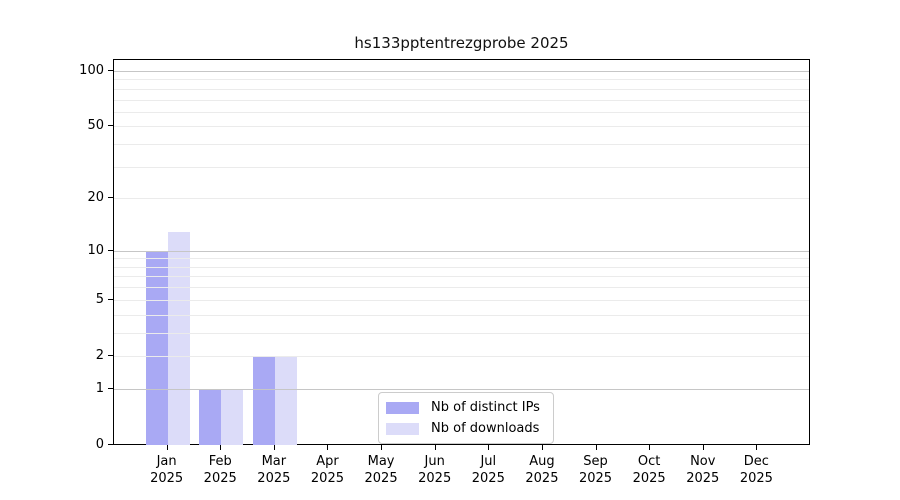 The image size is (900, 500). What do you see at coordinates (220, 461) in the screenshot?
I see `x-tick-label-month: Feb` at bounding box center [220, 461].